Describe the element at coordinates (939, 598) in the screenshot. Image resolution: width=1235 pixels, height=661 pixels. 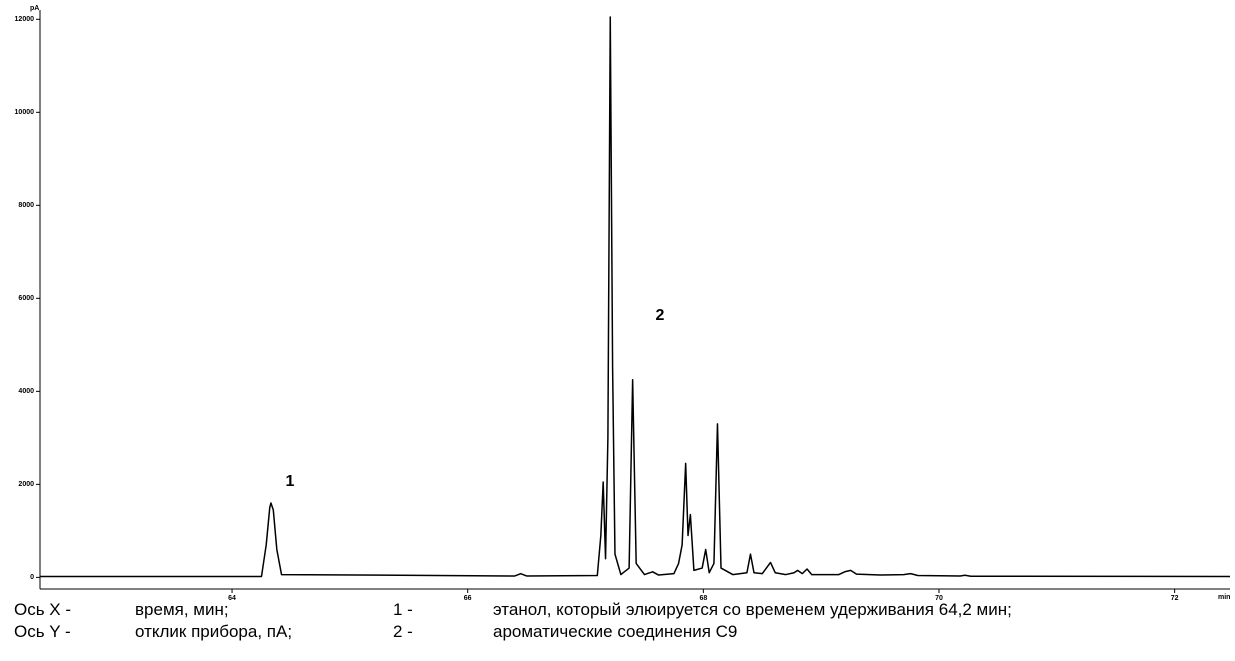
I see `x-tick-label: 70` at that location.